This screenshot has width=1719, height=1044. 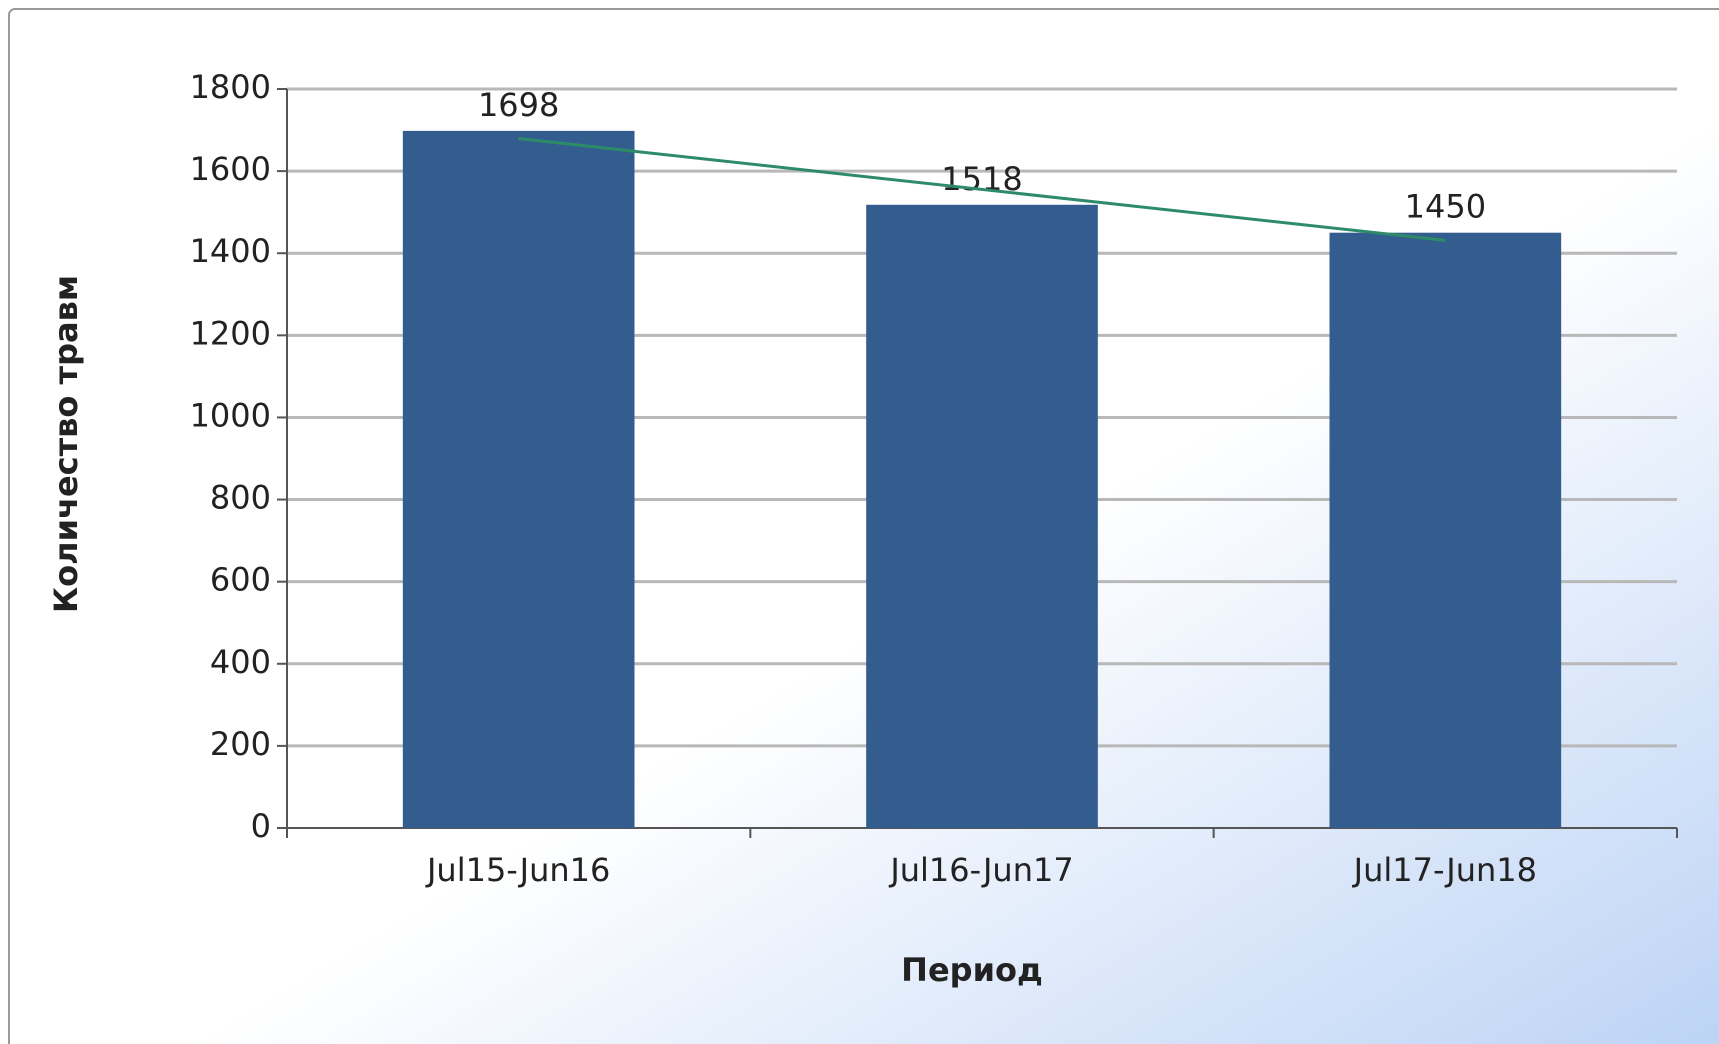 I want to click on y-tick-label: 1400, so click(x=230, y=251).